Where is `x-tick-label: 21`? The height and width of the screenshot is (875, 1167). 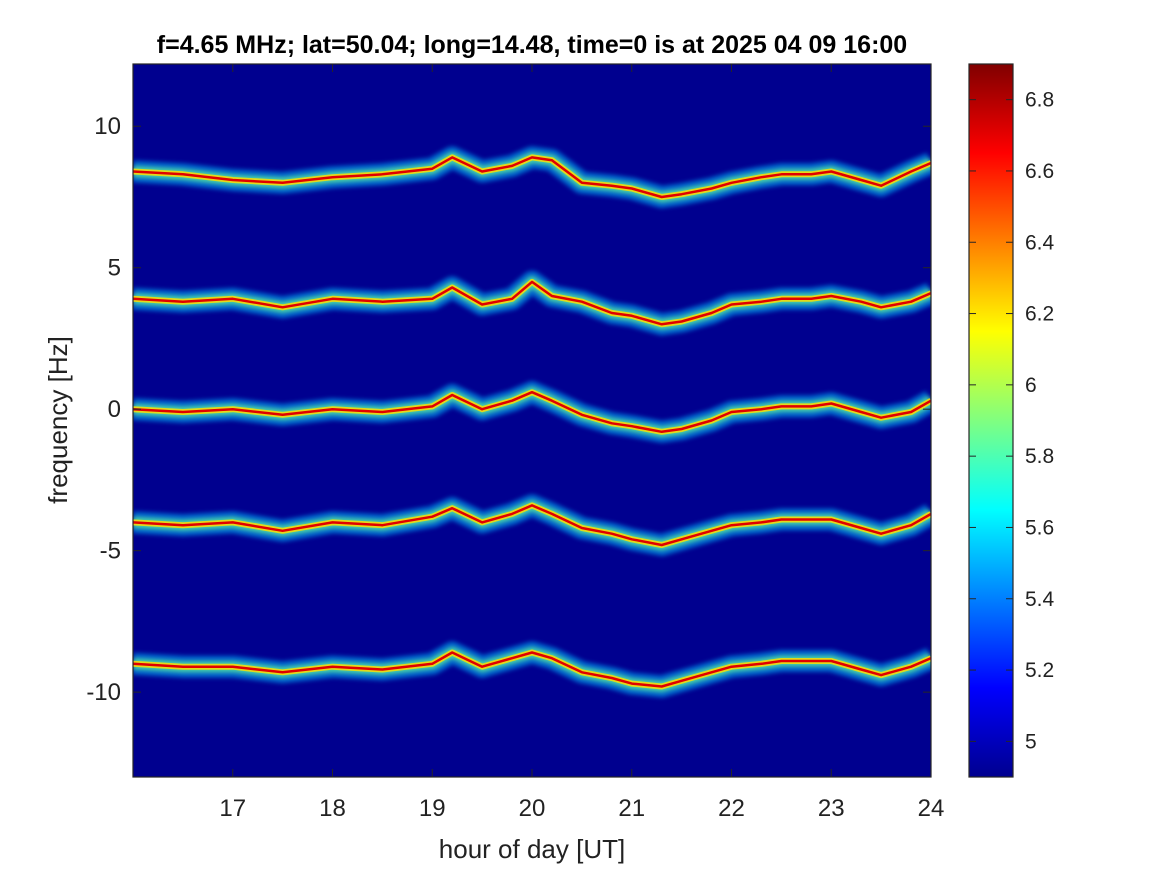 x-tick-label: 21 is located at coordinates (631, 808).